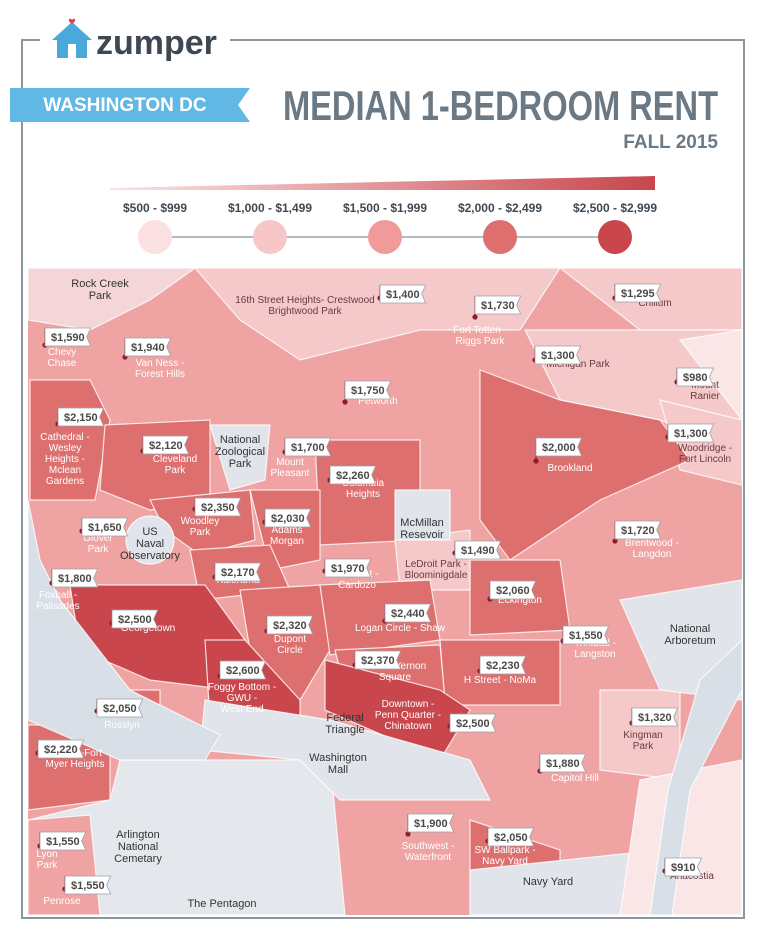 Image resolution: width=768 pixels, height=950 pixels. I want to click on city-banner, so click(130, 105).